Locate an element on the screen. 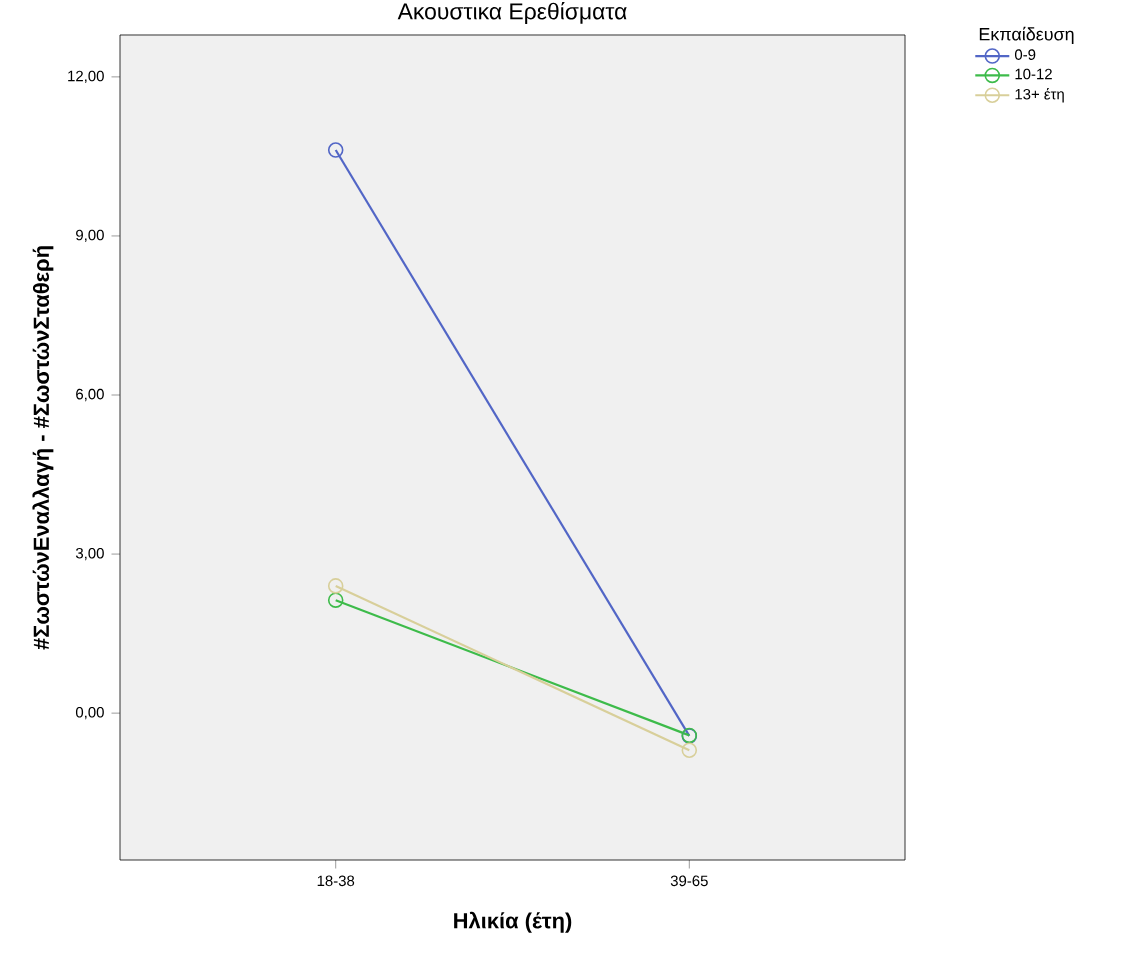 The image size is (1129, 954). y-axis-title: #ΣωστώνΕναλλαγή - #ΣωστώνΣταθερή is located at coordinates (43, 448).